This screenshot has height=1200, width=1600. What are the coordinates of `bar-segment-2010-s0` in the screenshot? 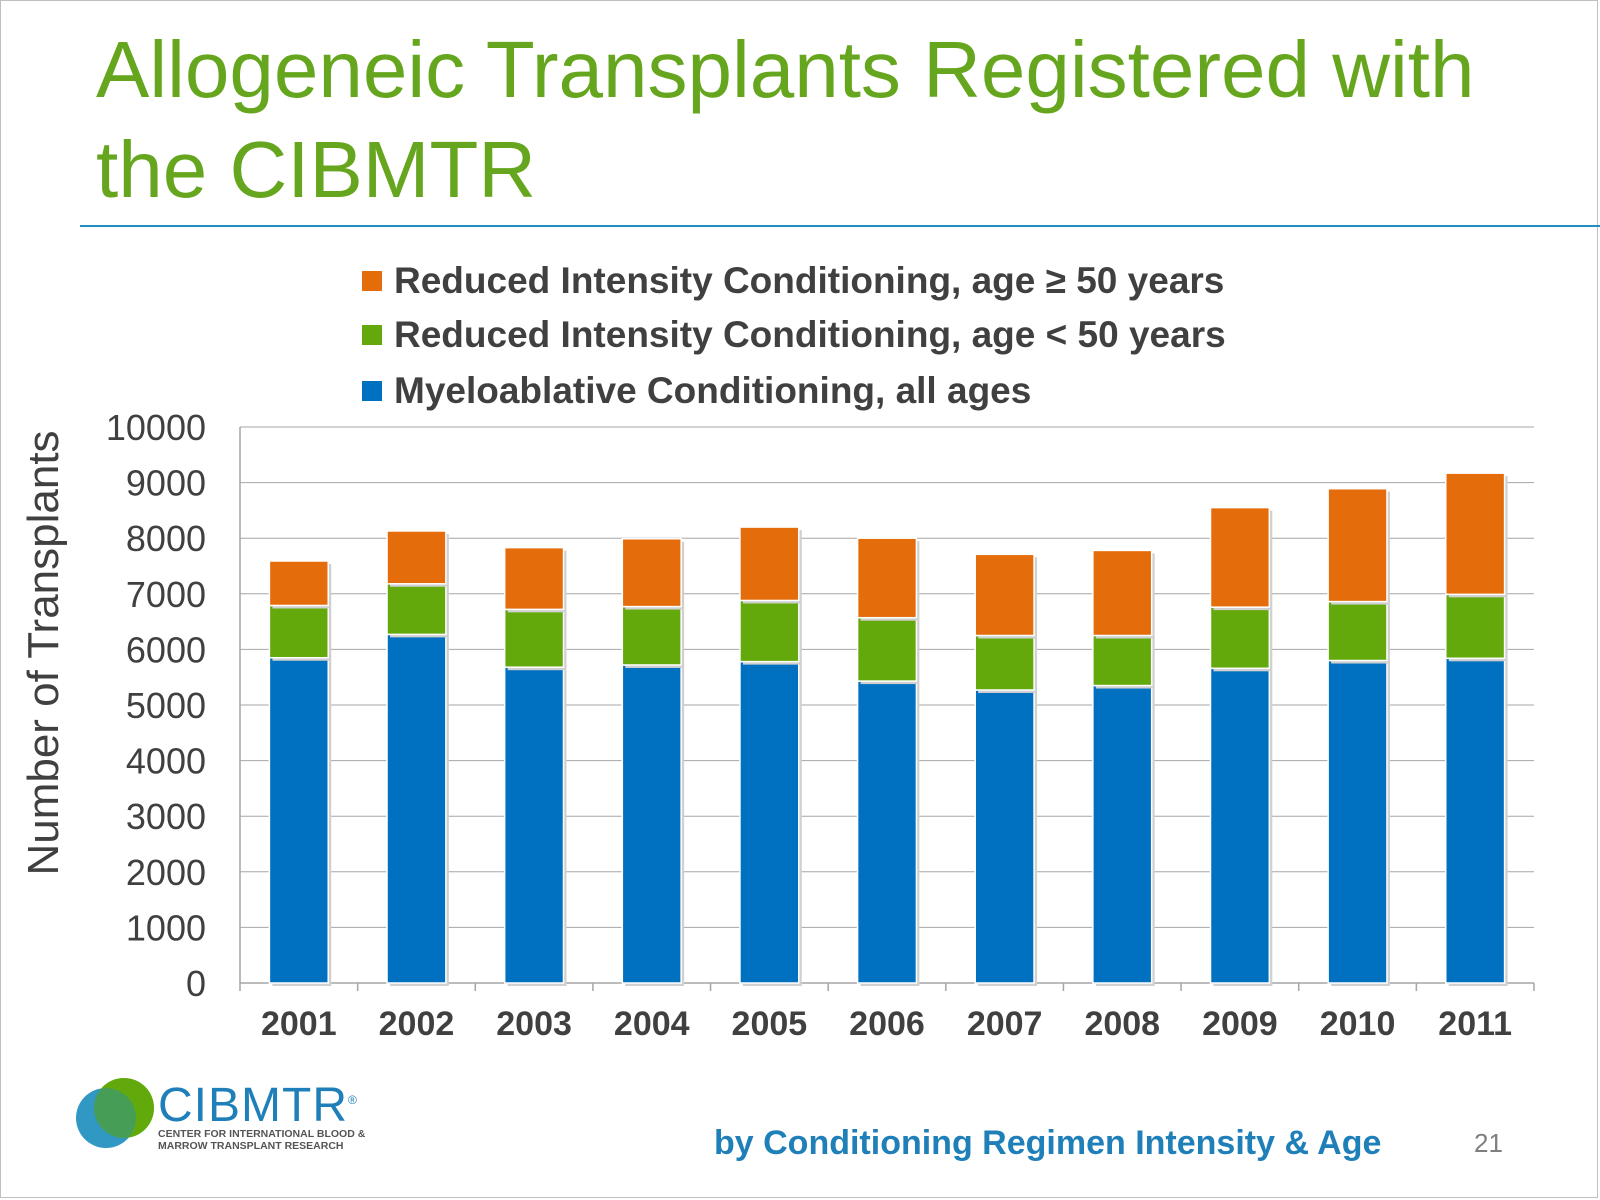 It's located at (1357, 821).